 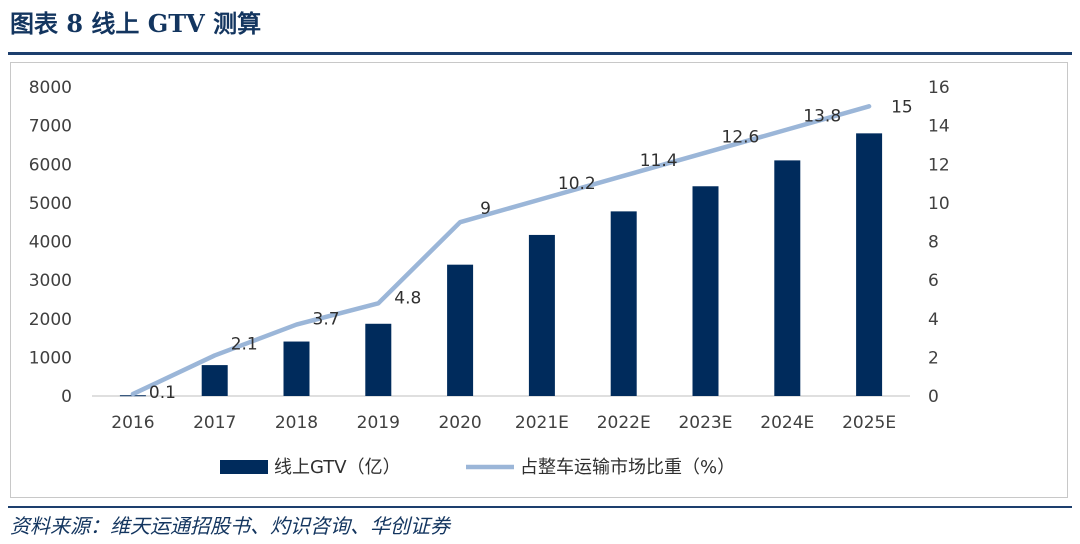 I want to click on x-tick-label: 2018, so click(x=296, y=423).